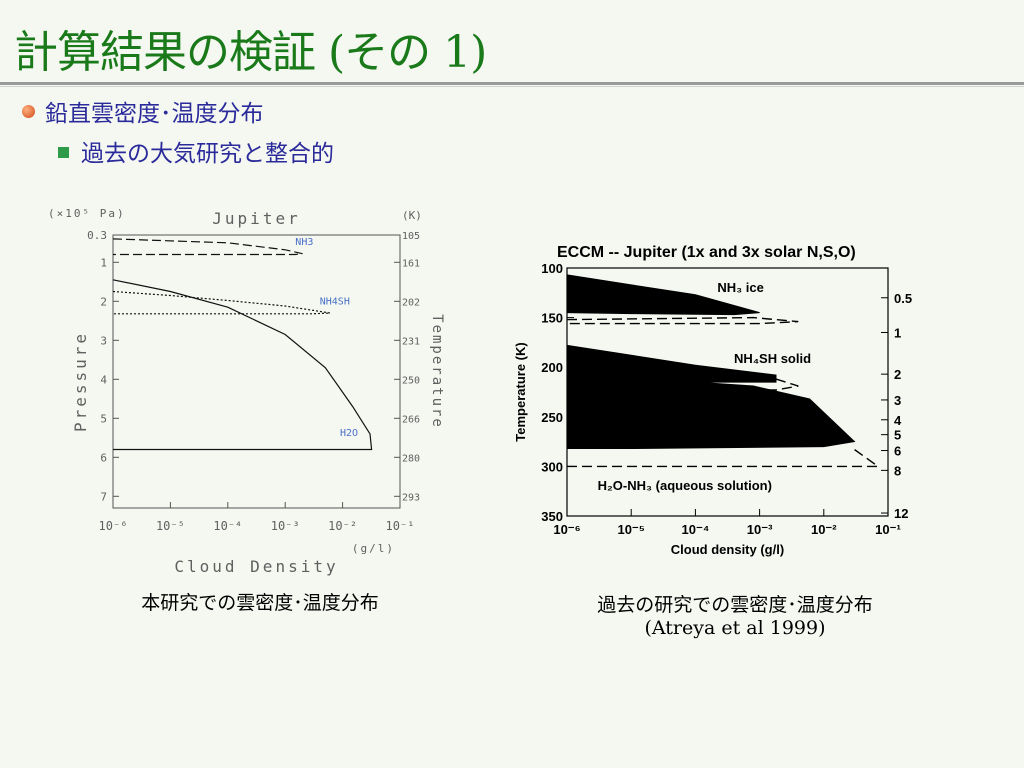 The image size is (1024, 768). What do you see at coordinates (103, 262) in the screenshot?
I see `y-tick-label: 1` at bounding box center [103, 262].